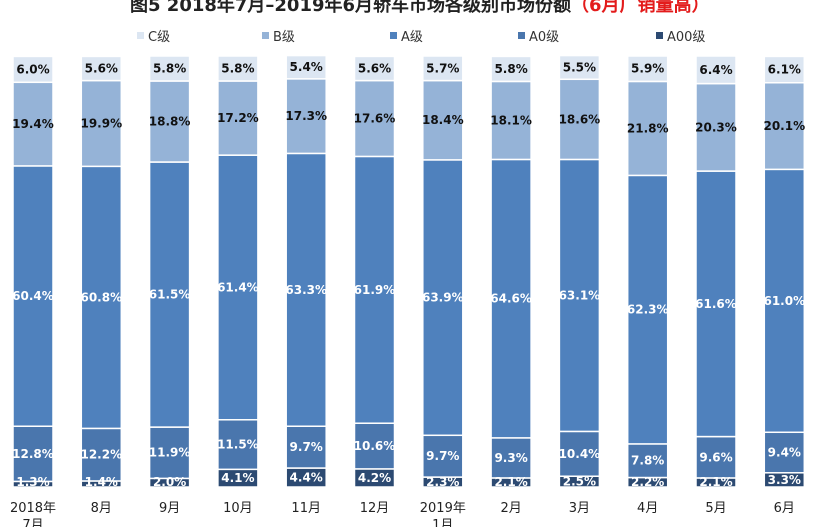  Describe the element at coordinates (715, 508) in the screenshot. I see `x-tick-label: 5月` at that location.